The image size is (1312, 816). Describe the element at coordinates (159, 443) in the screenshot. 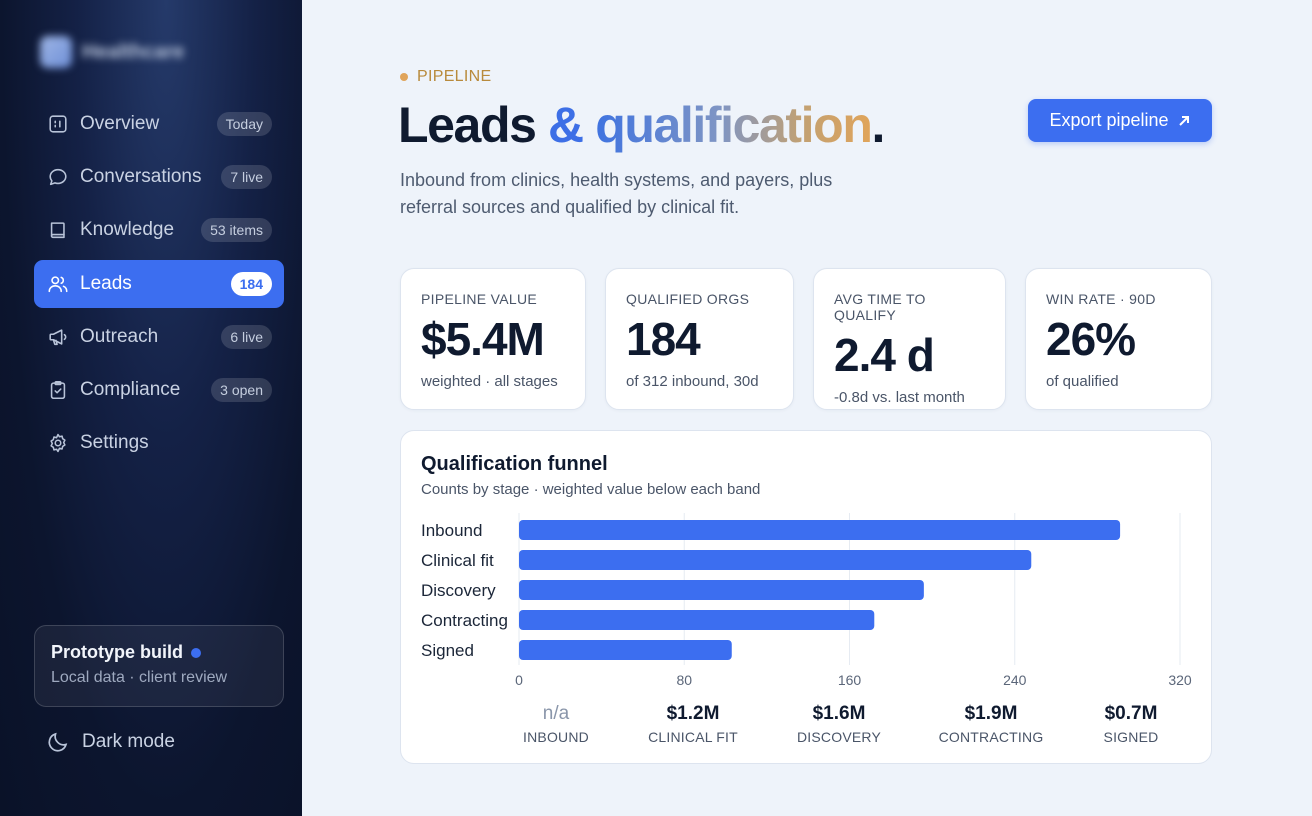

I see `sidebar-item-settings: Settings` at that location.